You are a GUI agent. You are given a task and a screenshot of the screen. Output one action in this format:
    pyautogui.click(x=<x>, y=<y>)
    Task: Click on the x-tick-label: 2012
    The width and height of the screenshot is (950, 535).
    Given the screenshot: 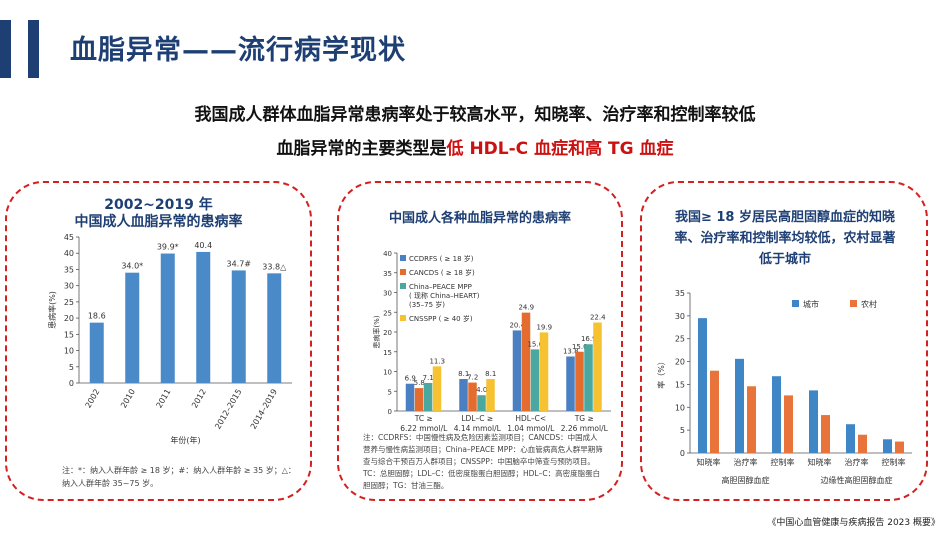 What is the action you would take?
    pyautogui.click(x=199, y=399)
    